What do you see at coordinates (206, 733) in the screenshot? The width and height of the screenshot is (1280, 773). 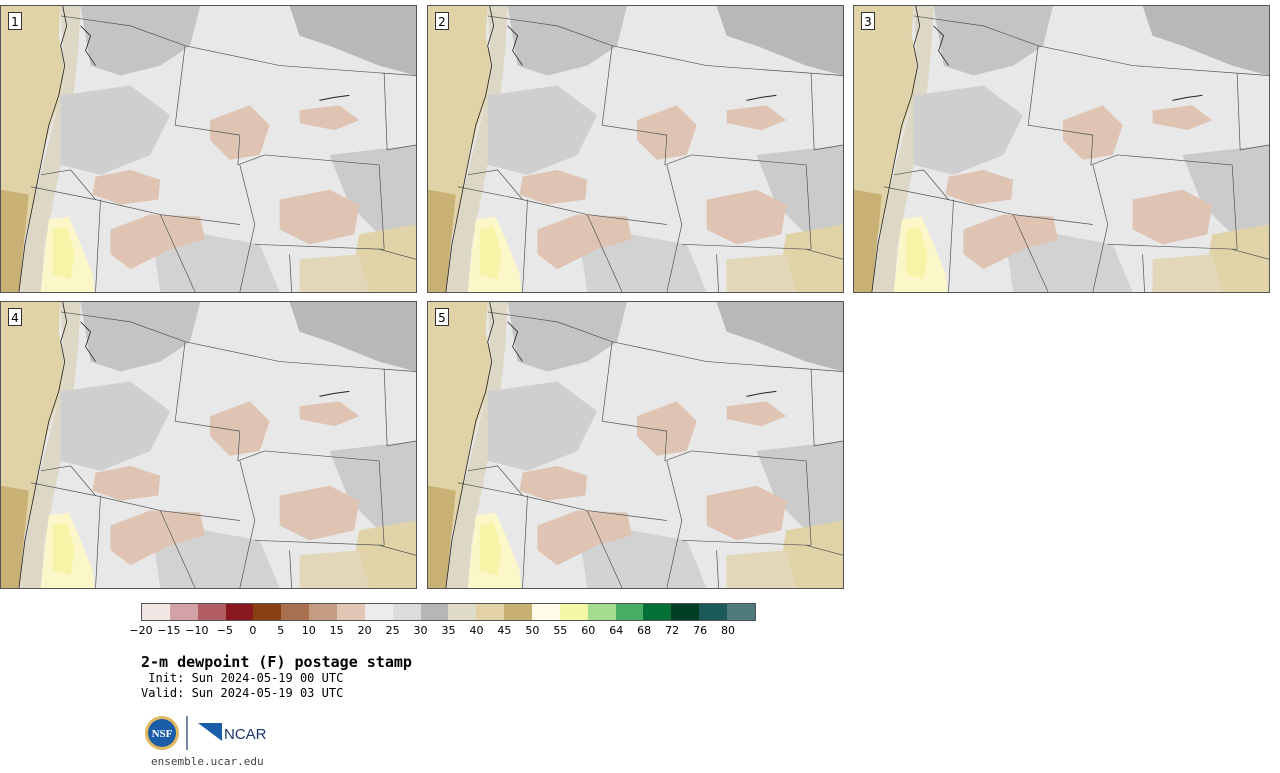 I see `nsf-ncar-logo: NSF NCAR` at bounding box center [206, 733].